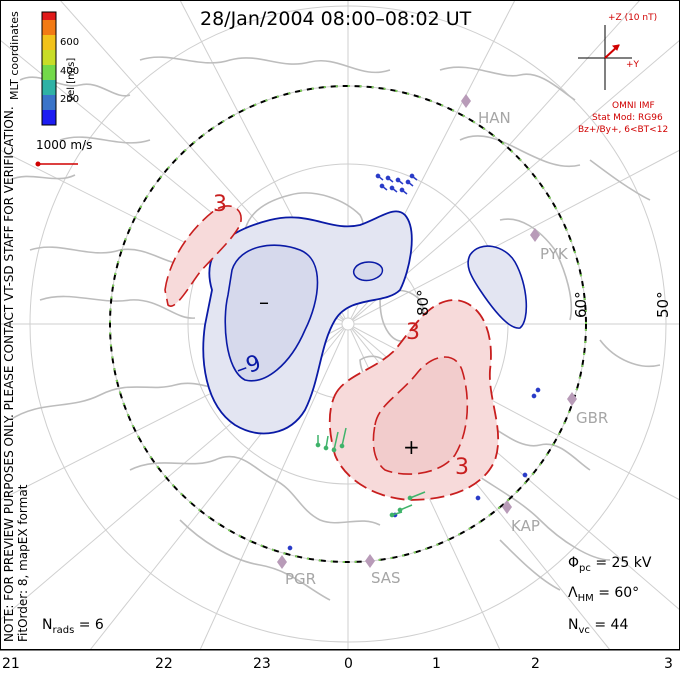  What do you see at coordinates (610, 564) in the screenshot?
I see `stat-phi-pc: Φpc = 25 kV` at bounding box center [610, 564].